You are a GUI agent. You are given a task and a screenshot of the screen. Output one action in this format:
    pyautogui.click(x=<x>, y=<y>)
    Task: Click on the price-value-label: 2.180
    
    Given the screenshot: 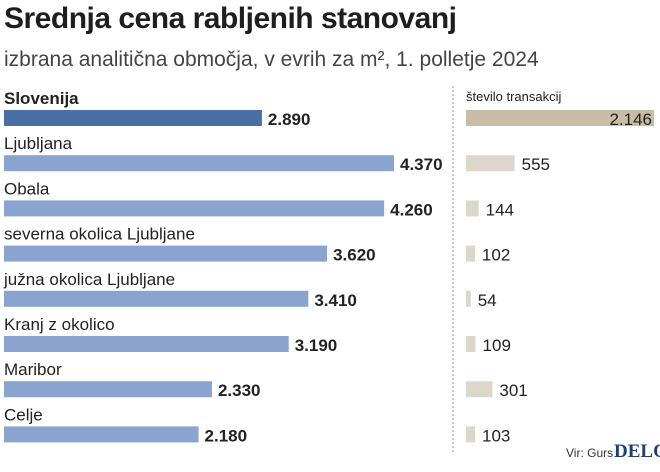 What is the action you would take?
    pyautogui.click(x=226, y=435)
    